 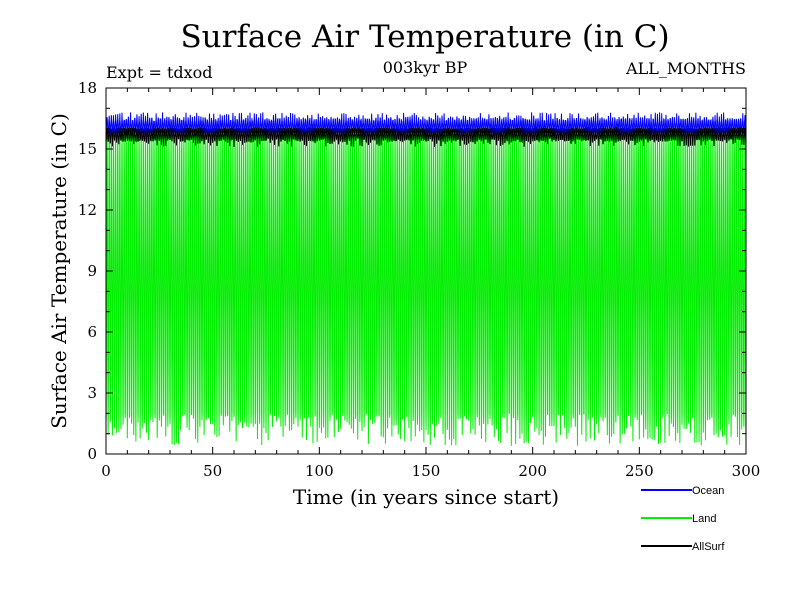 What do you see at coordinates (87, 88) in the screenshot?
I see `y-tick-label: 18` at bounding box center [87, 88].